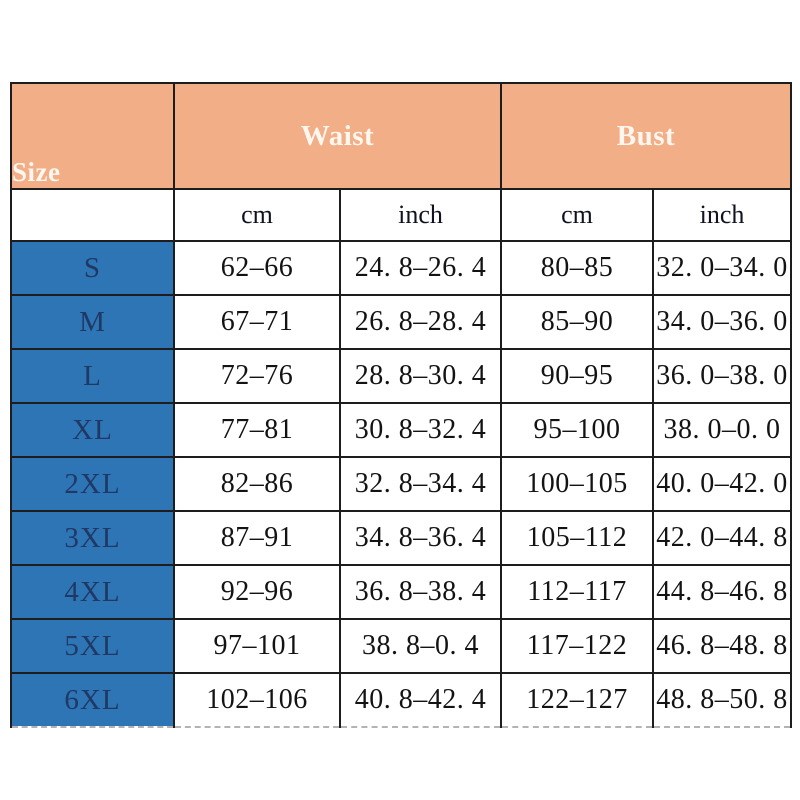  Describe the element at coordinates (722, 430) in the screenshot. I see `bust-inch-cell: 38. 0–0. 0` at that location.